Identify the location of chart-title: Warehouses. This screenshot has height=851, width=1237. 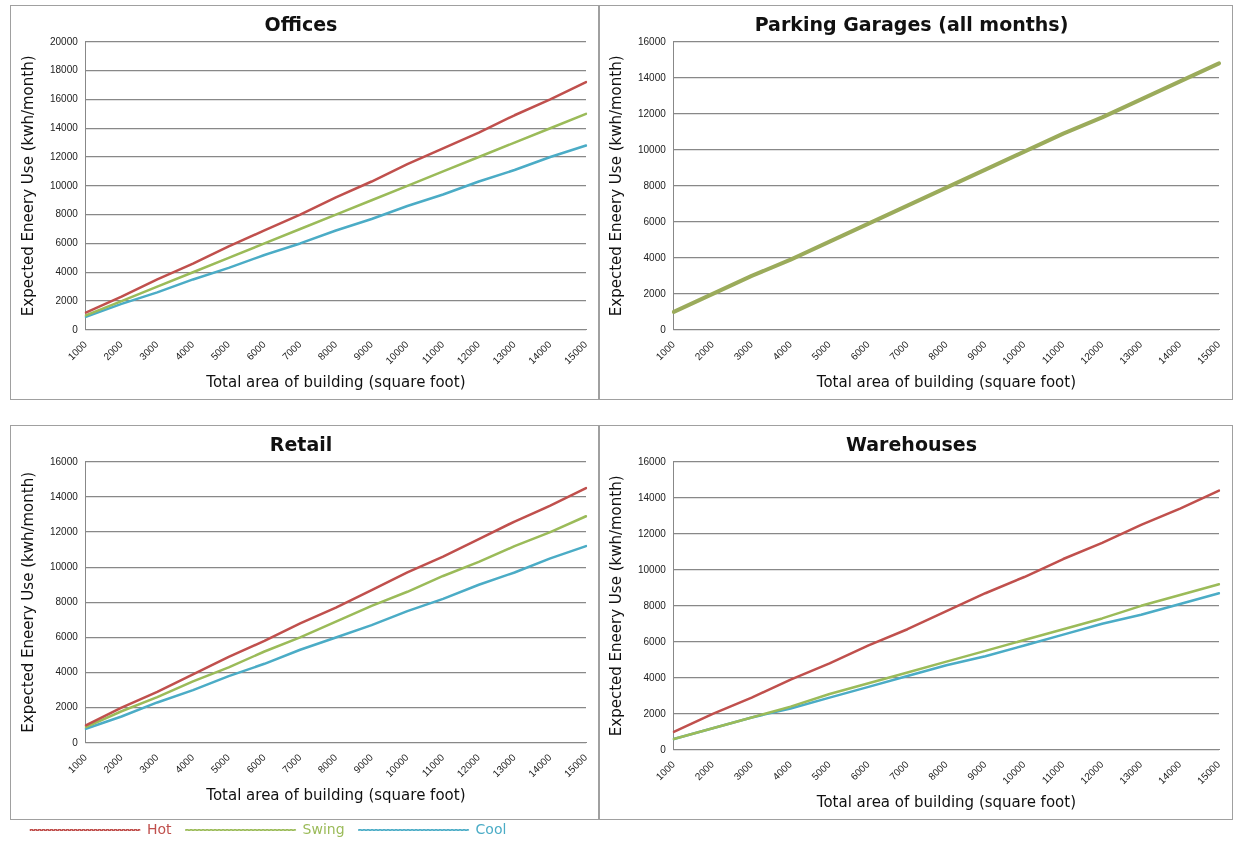
(911, 444).